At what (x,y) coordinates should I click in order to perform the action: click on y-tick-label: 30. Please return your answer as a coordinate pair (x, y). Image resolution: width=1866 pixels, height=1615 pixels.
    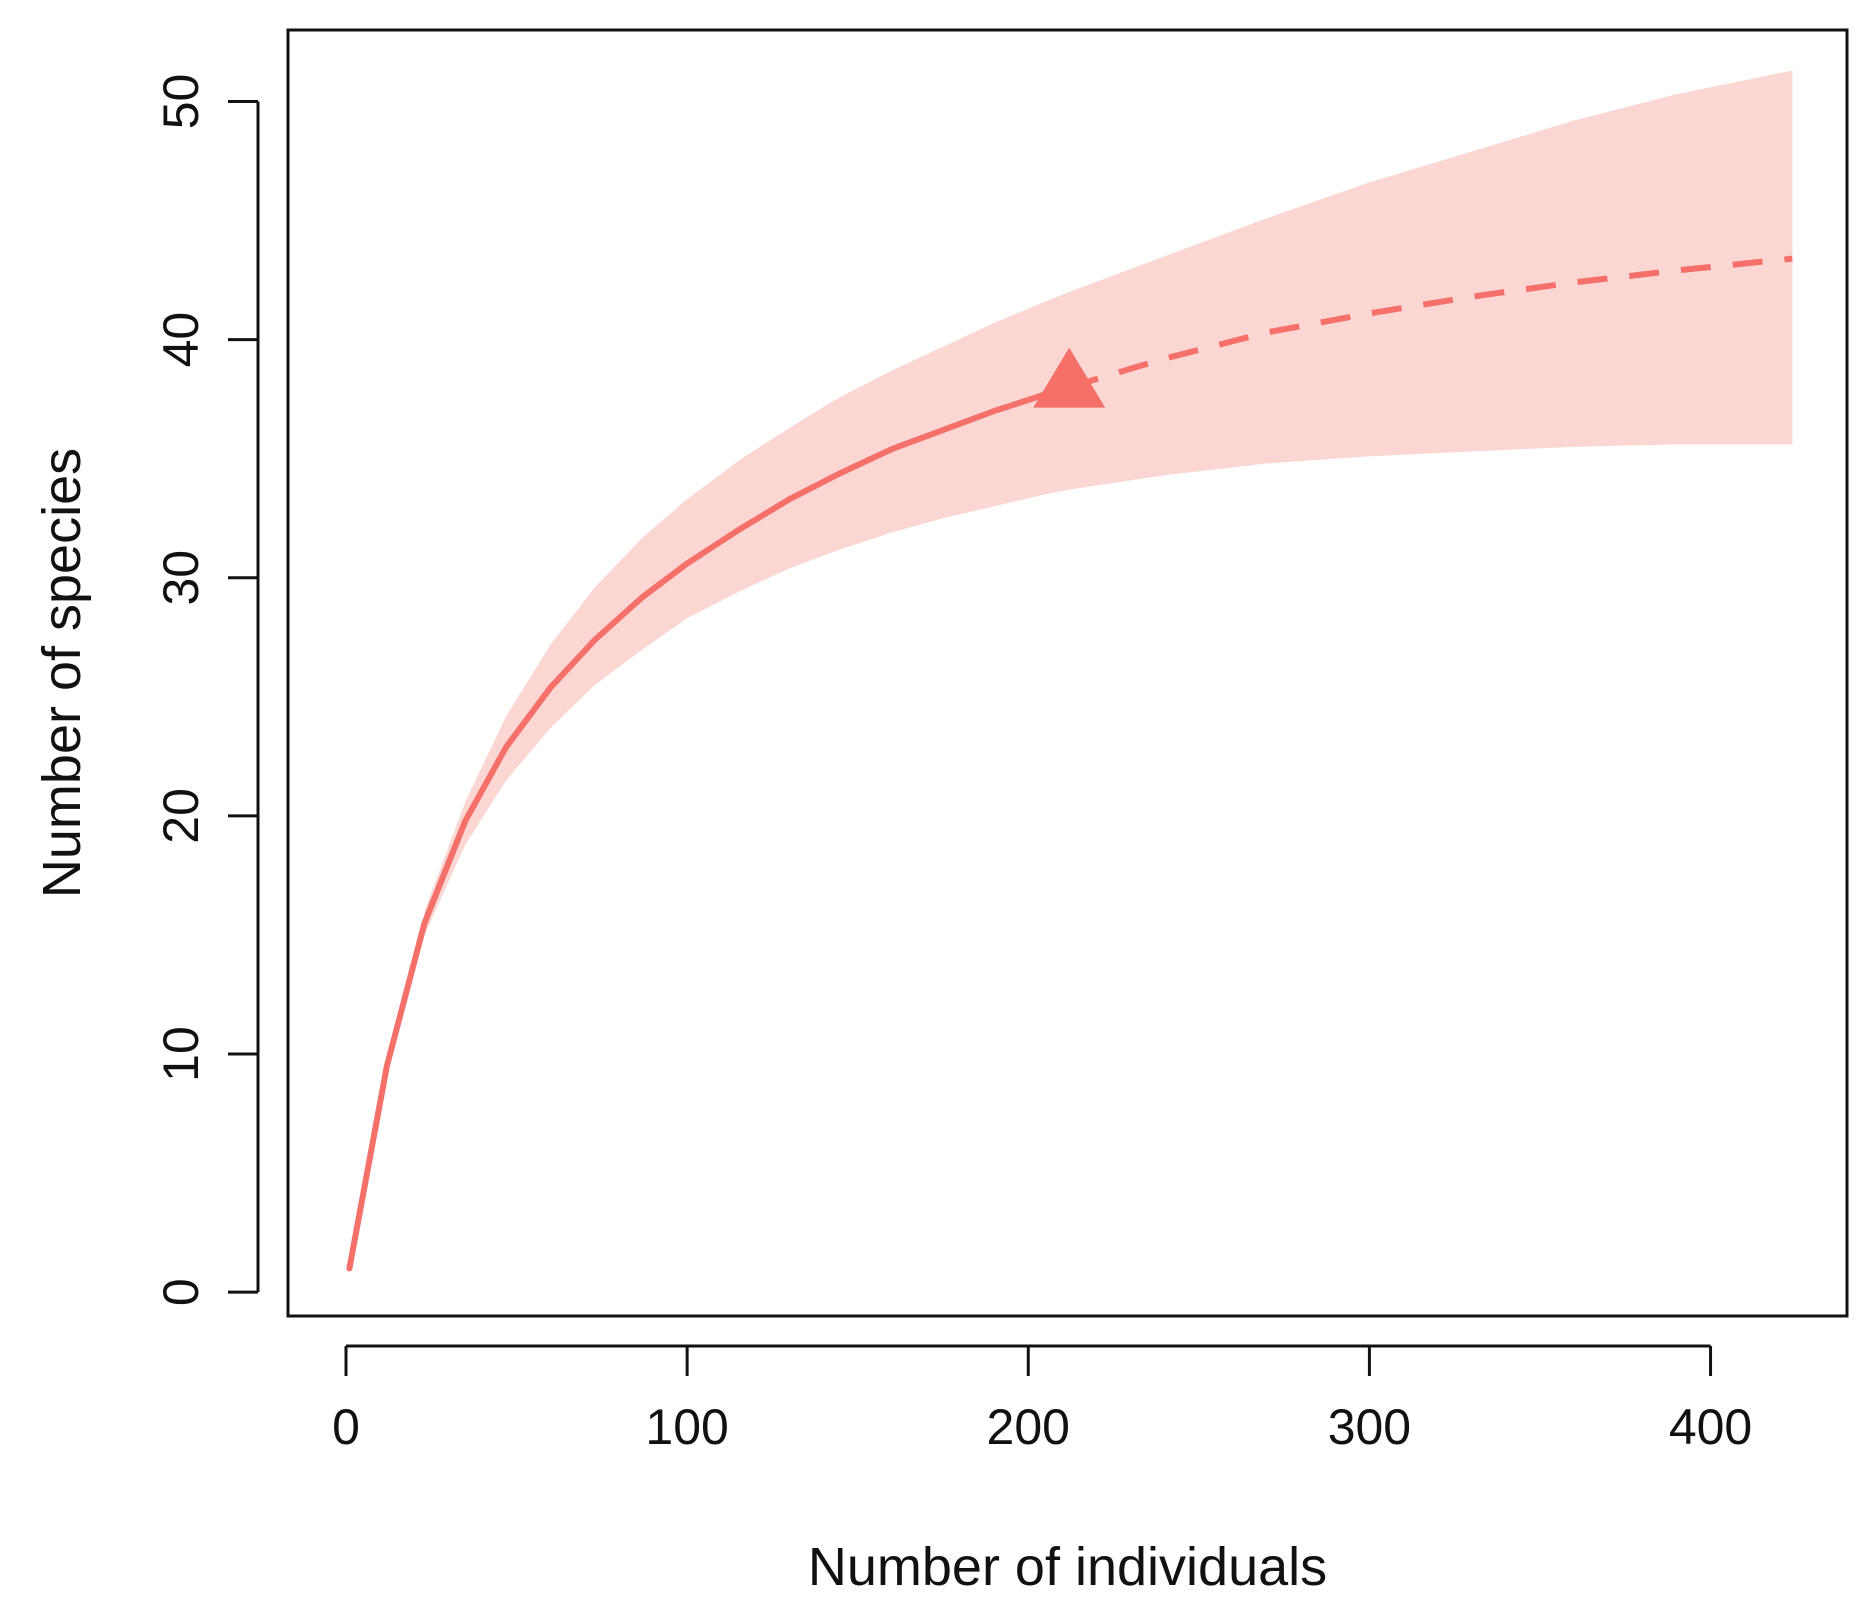
    Looking at the image, I should click on (181, 578).